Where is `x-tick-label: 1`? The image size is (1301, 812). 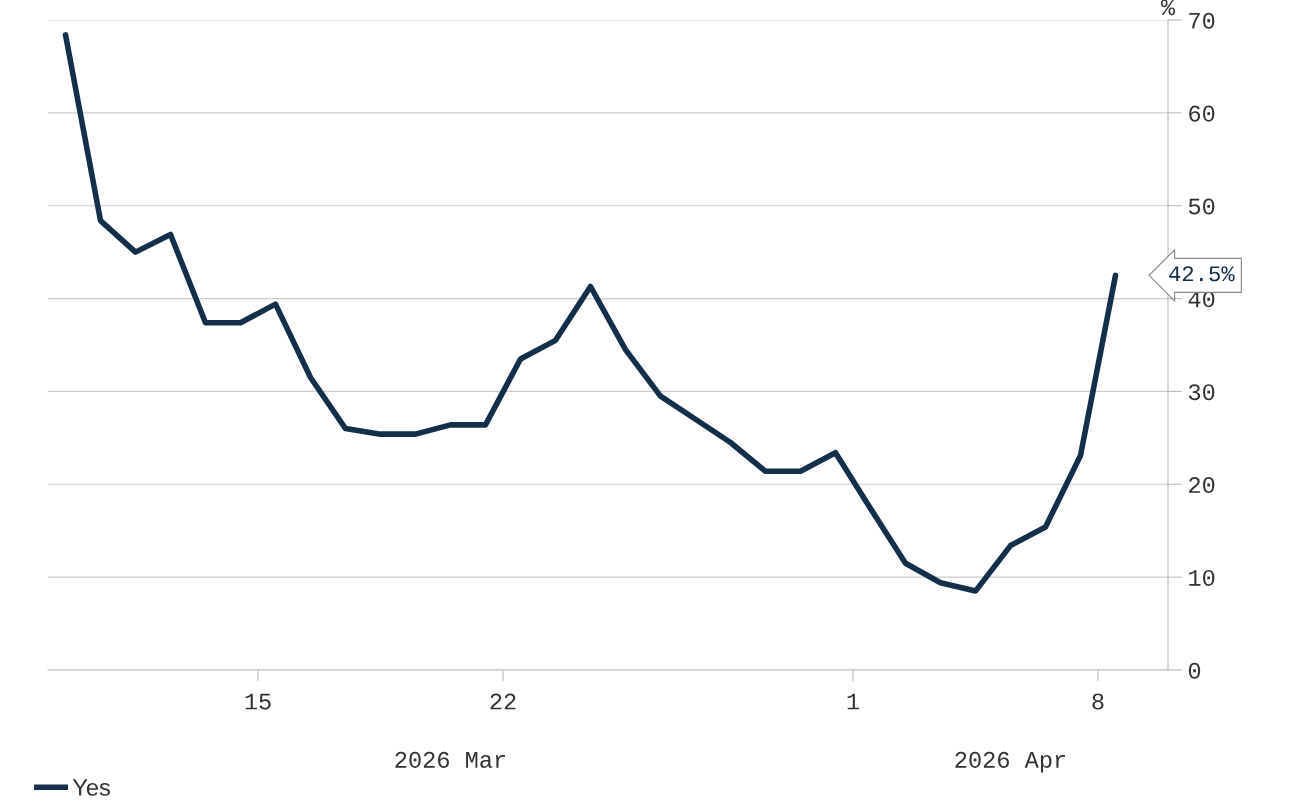 x-tick-label: 1 is located at coordinates (853, 701).